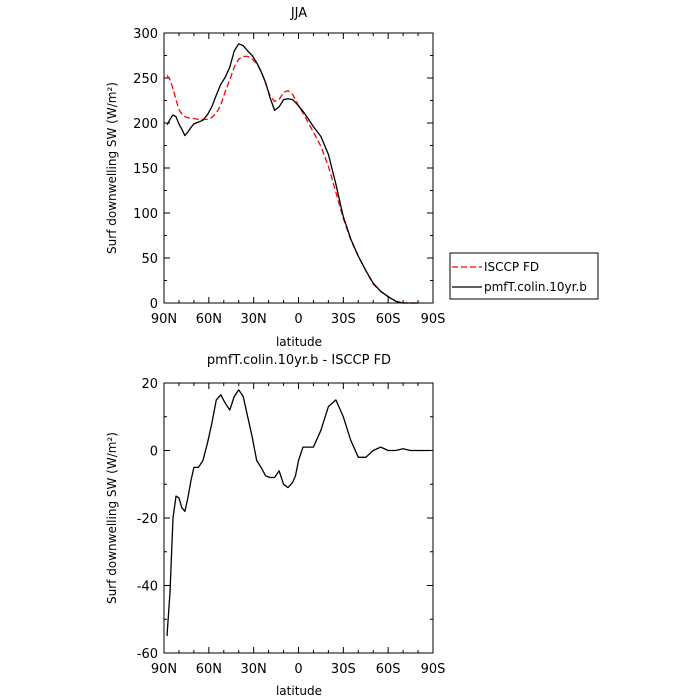  Describe the element at coordinates (164, 669) in the screenshot. I see `bottom-x-tick-label: 90N` at that location.